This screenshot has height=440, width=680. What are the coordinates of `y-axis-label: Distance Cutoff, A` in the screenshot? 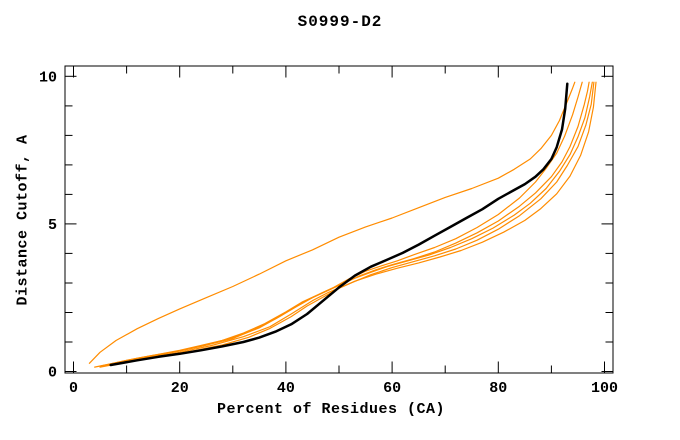 It's located at (23, 220).